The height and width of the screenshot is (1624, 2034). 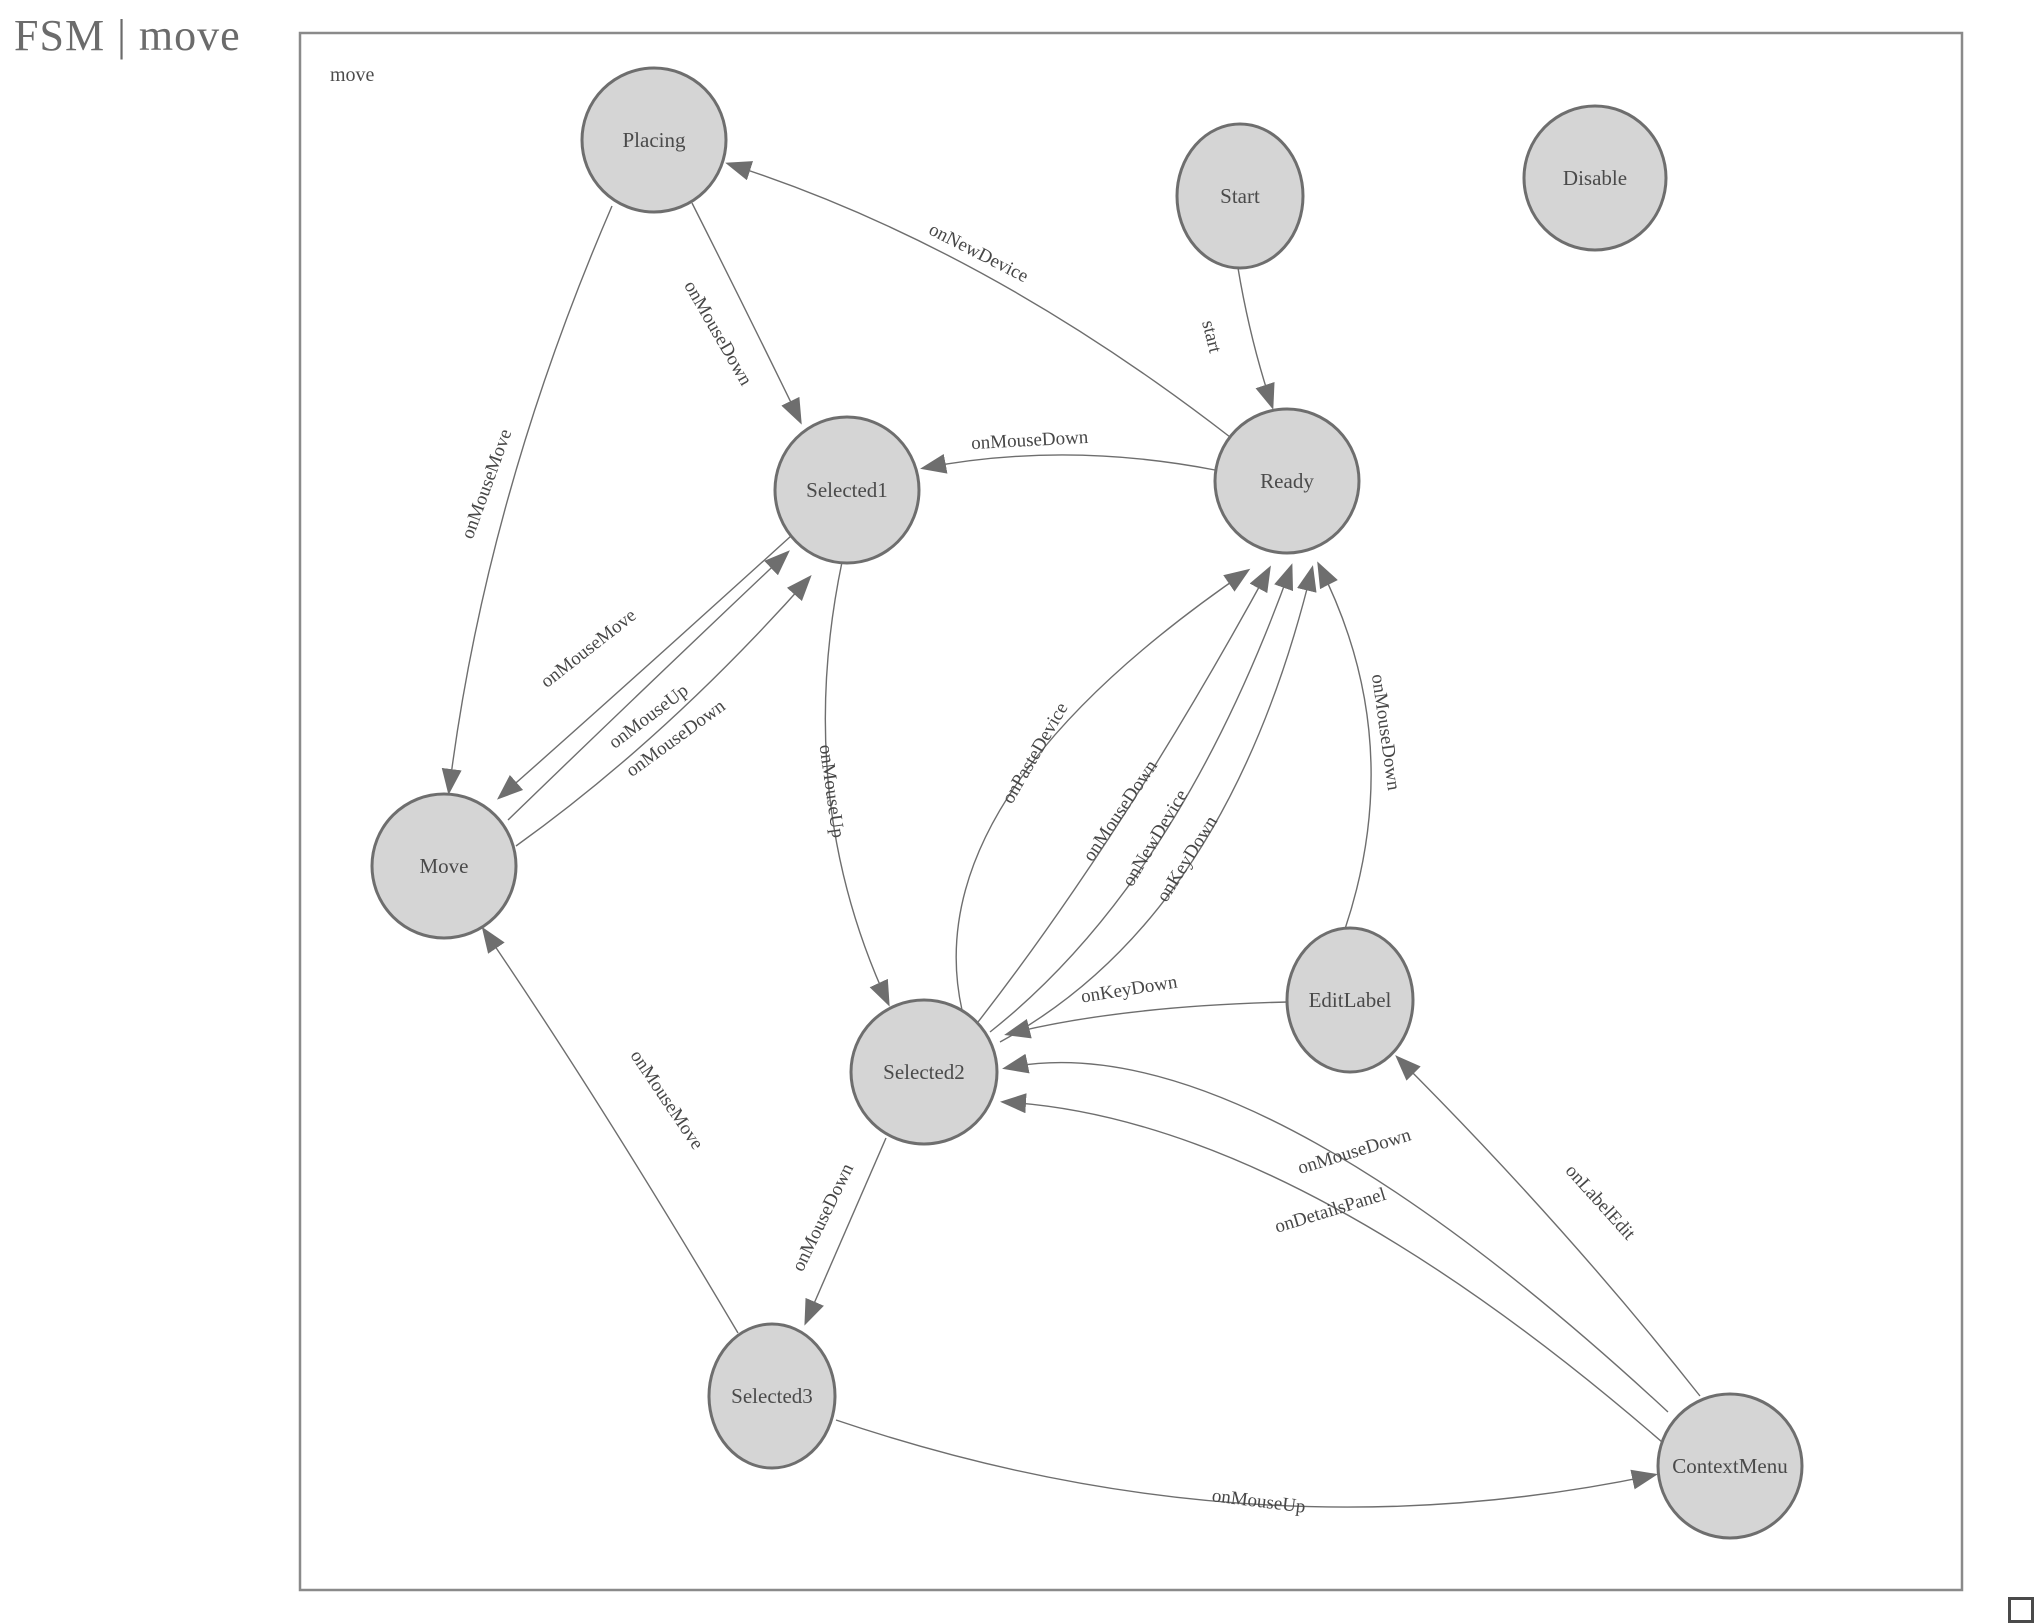 I want to click on state-start-shape, so click(x=1240, y=196).